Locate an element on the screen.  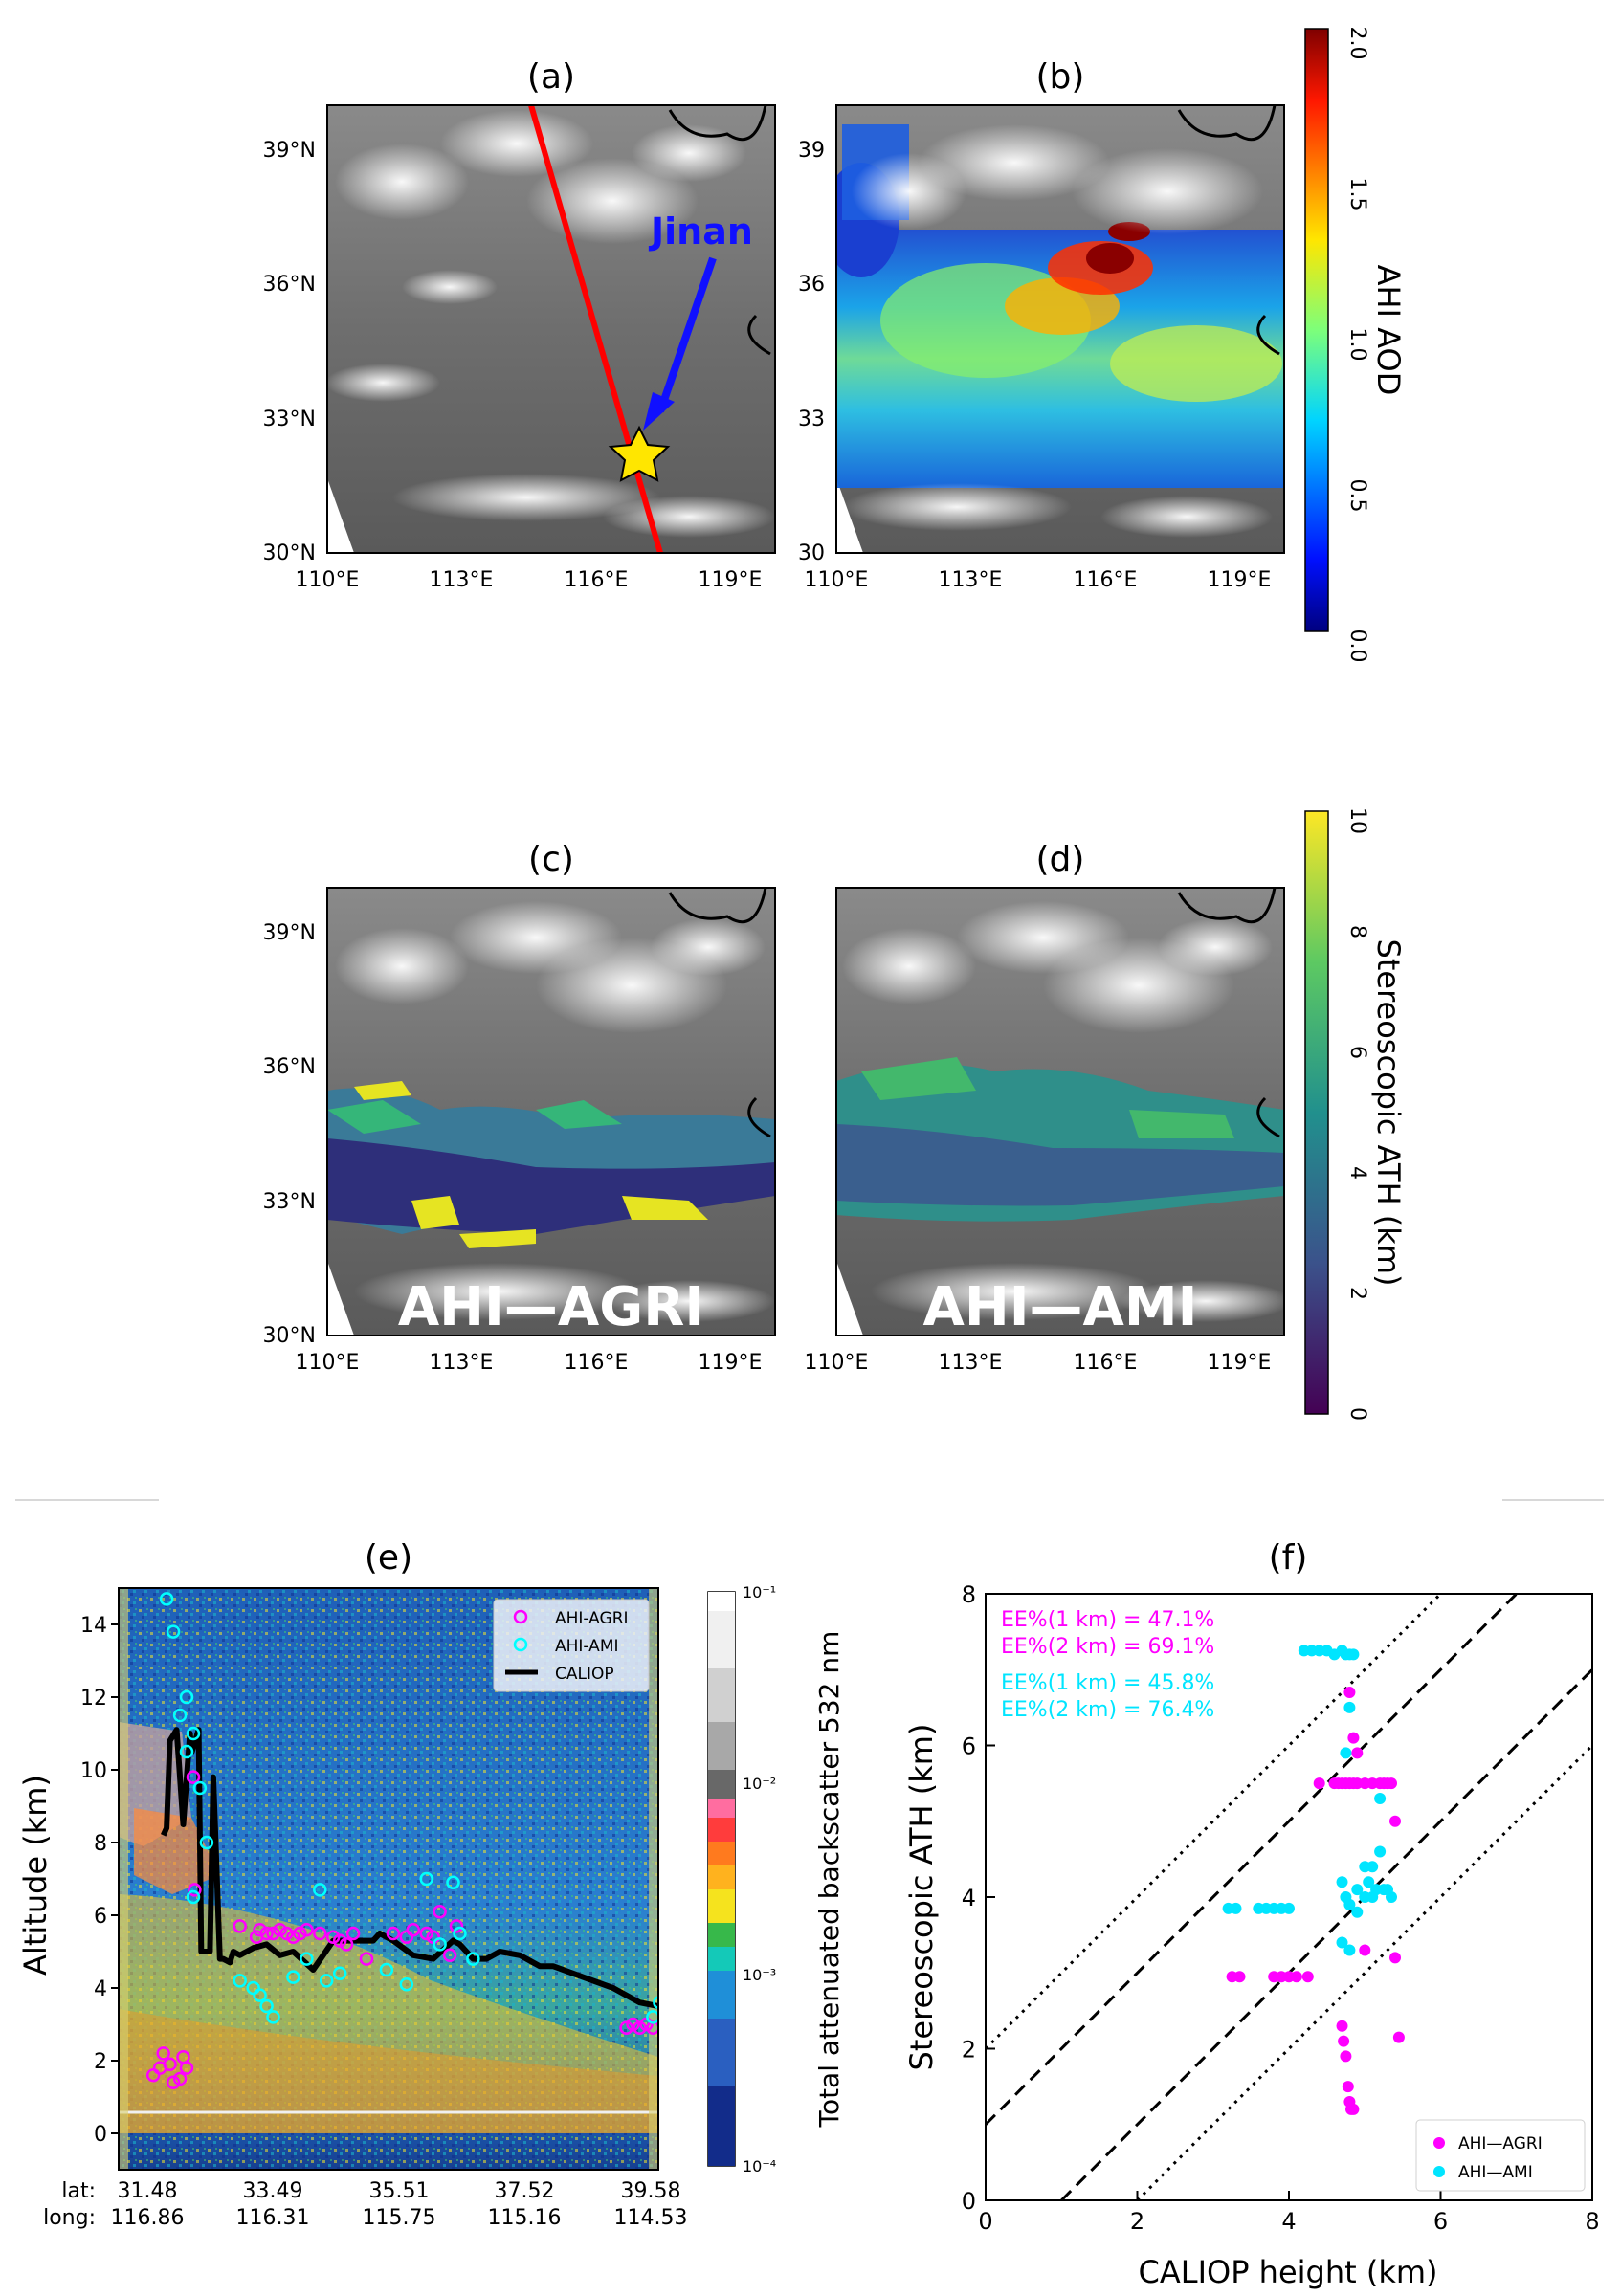
legend-marker-ami is located at coordinates (520, 1644).